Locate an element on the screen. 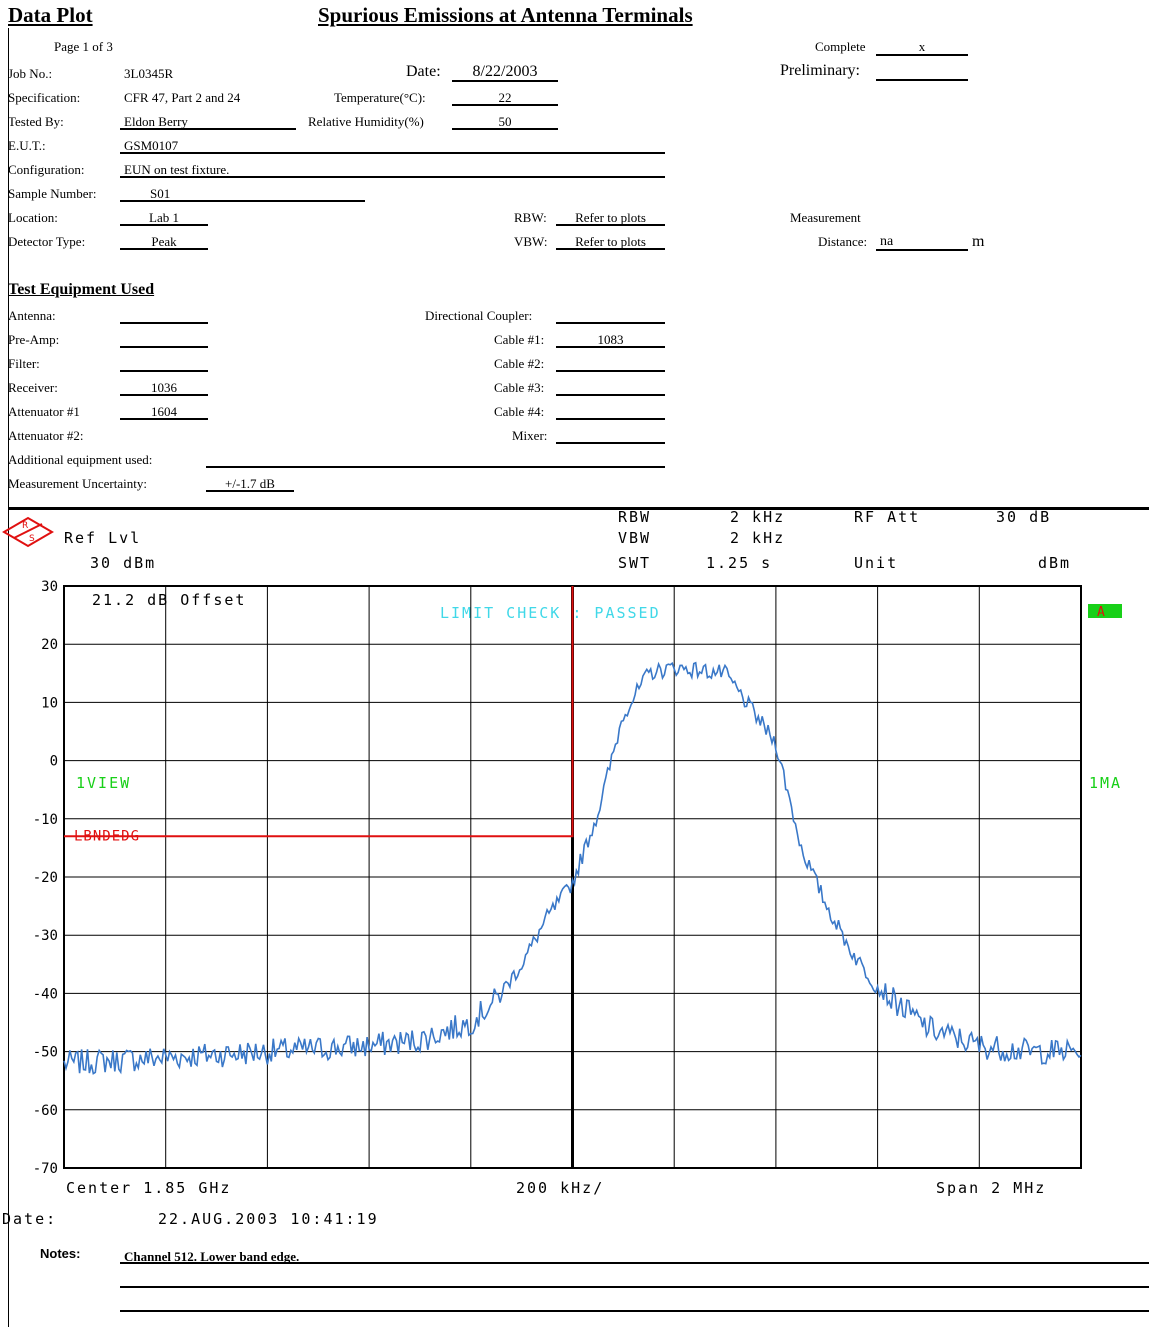 Image resolution: width=1149 pixels, height=1327 pixels. distance-value: na is located at coordinates (887, 241).